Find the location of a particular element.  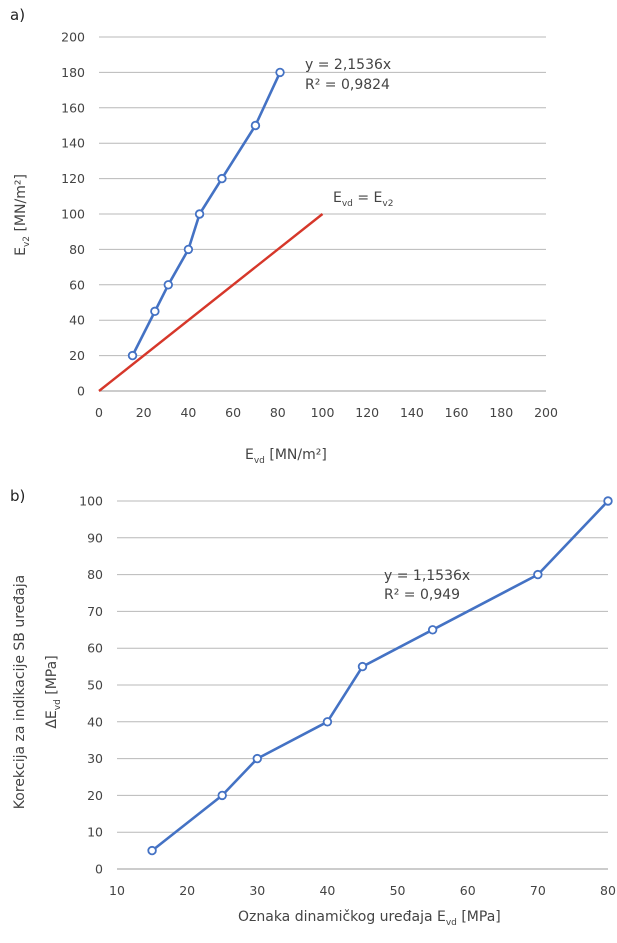

x-tick-label: 10 is located at coordinates (117, 890).